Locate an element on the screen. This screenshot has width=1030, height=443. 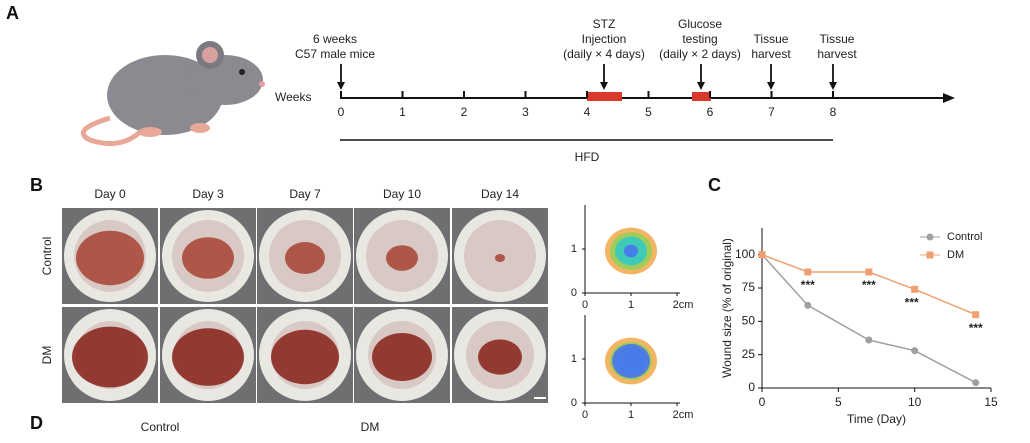
row-label: Control is located at coordinates (47, 256).